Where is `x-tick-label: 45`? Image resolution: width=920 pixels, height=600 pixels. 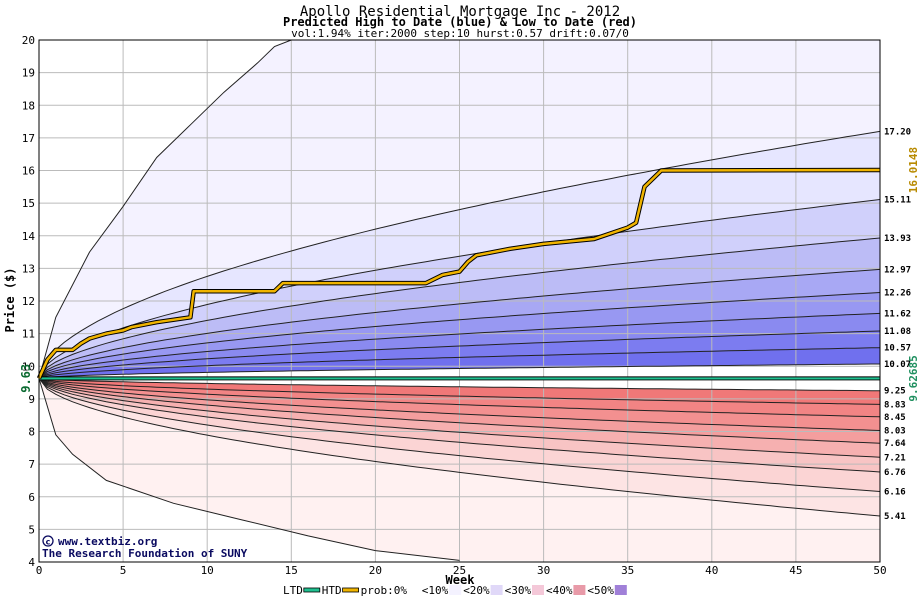 x-tick-label: 45 is located at coordinates (795, 570).